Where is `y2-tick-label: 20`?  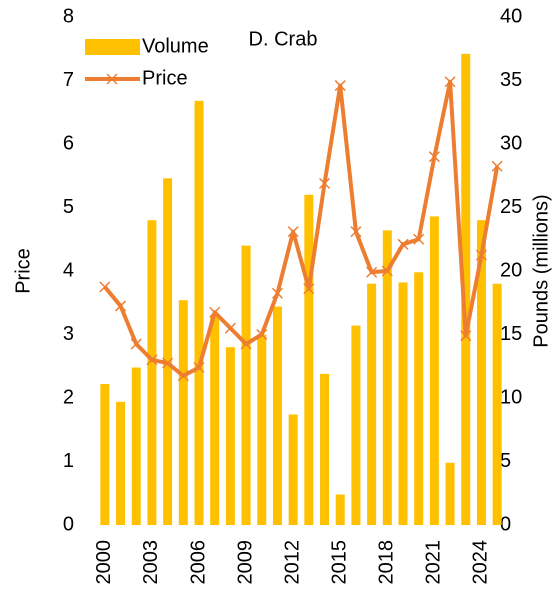 y2-tick-label: 20 is located at coordinates (511, 270).